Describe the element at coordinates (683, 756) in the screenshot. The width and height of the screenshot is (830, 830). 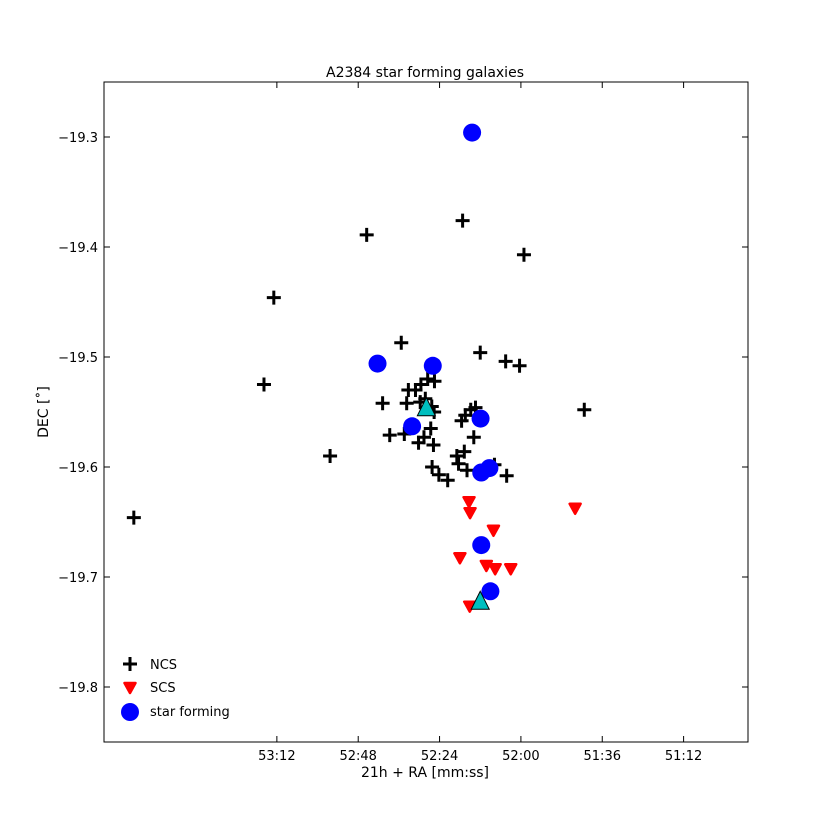
I see `x-tick-label: 51:12` at that location.